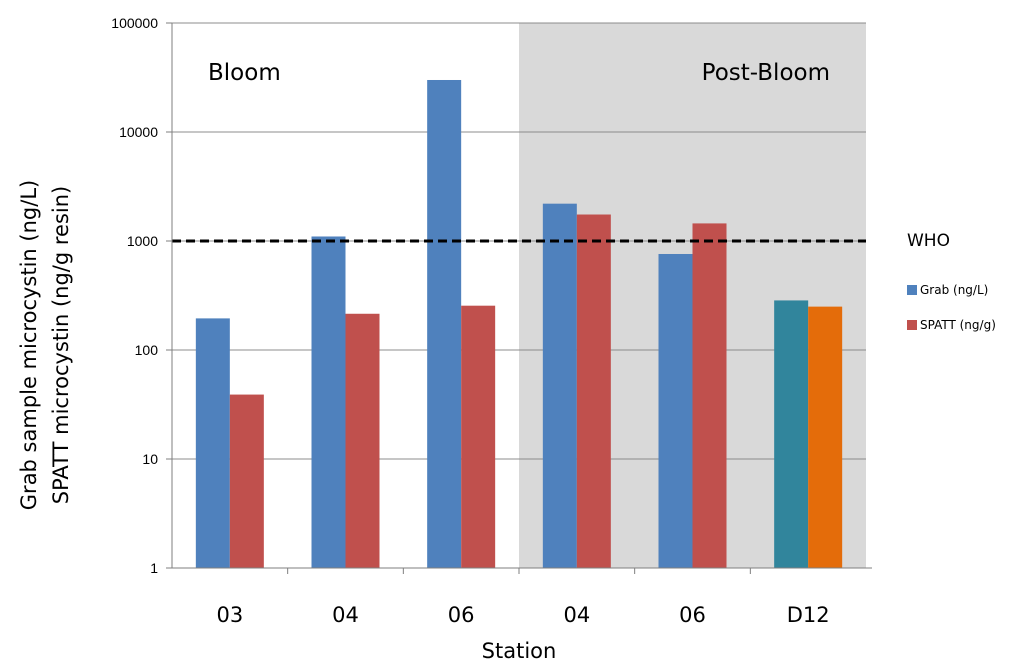 The image size is (1014, 663). What do you see at coordinates (61, 345) in the screenshot?
I see `y-axis-title-line-2: SPATT microcystin (ng/g resin)` at bounding box center [61, 345].